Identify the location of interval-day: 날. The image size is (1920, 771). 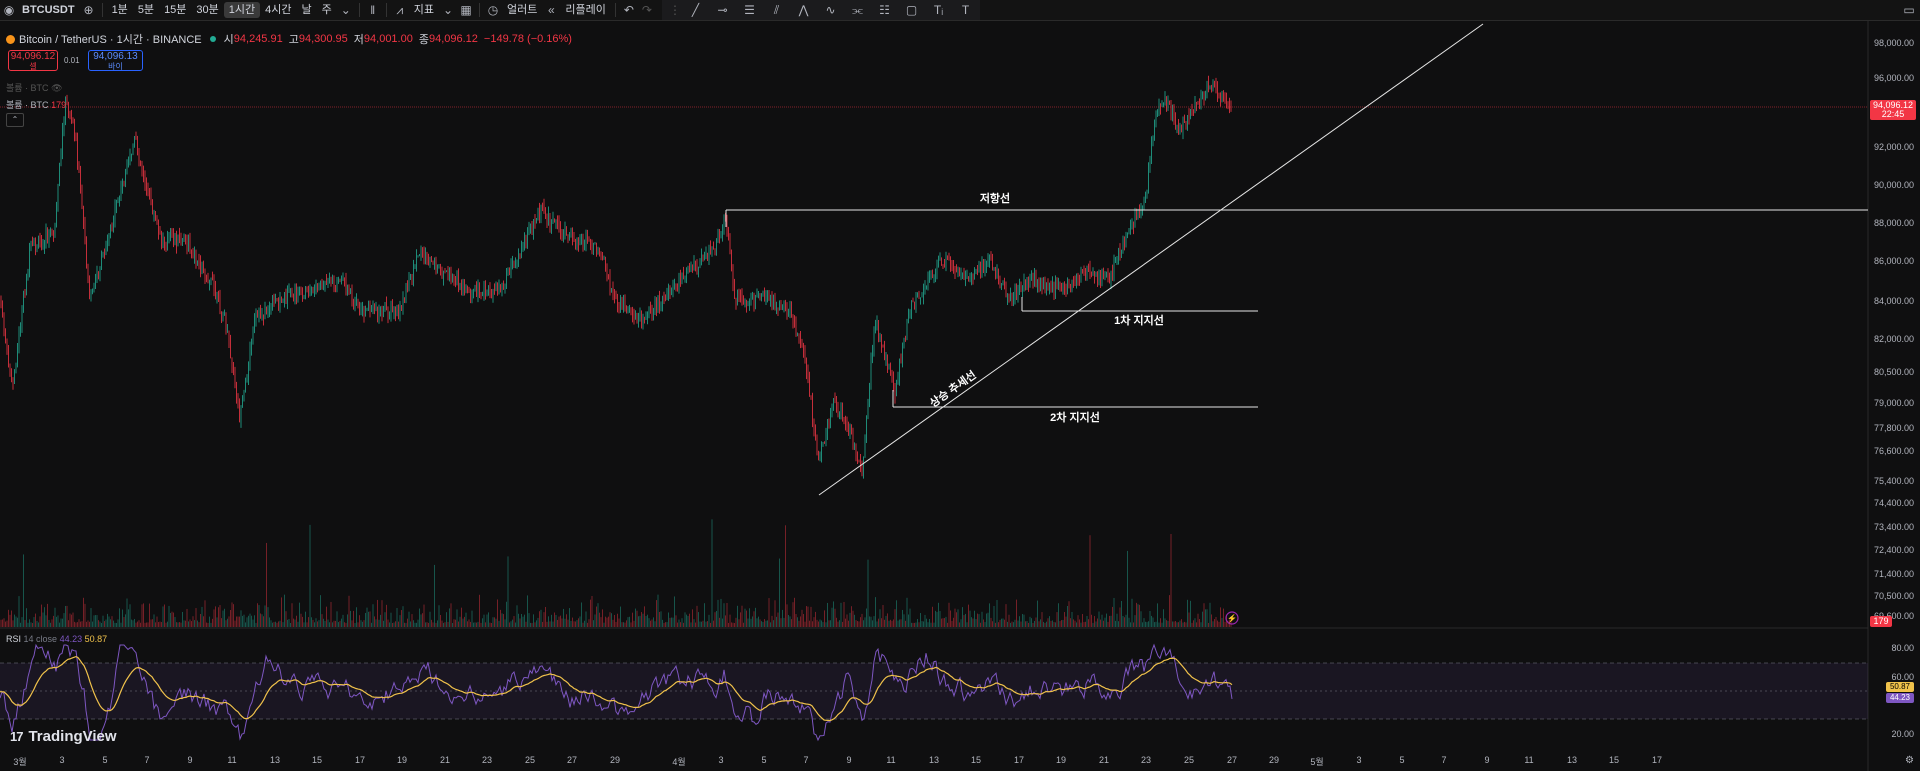
(306, 10).